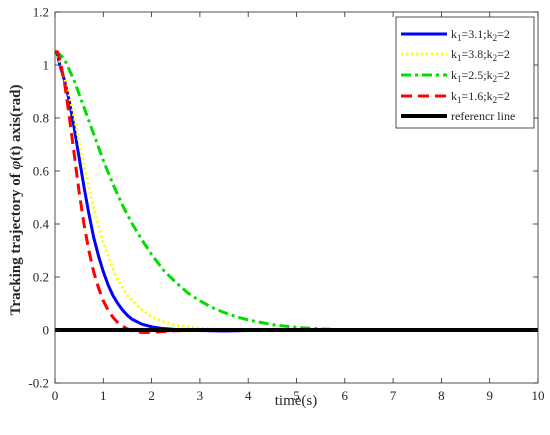 Image resolution: width=550 pixels, height=435 pixels. What do you see at coordinates (16, 165) in the screenshot?
I see `y-axis-title-symbol: φ` at bounding box center [16, 165].